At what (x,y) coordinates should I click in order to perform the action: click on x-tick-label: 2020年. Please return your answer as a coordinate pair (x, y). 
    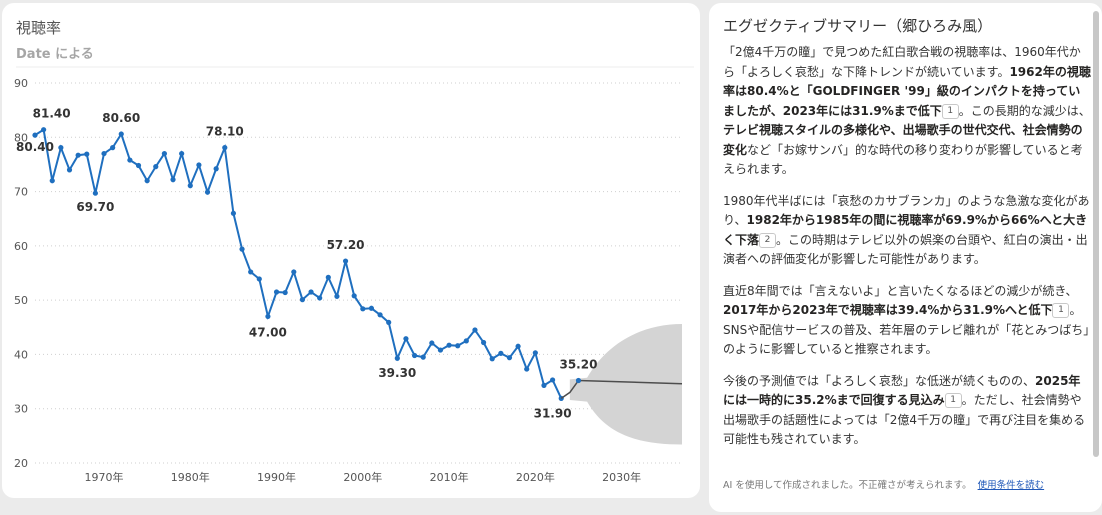
    Looking at the image, I should click on (535, 477).